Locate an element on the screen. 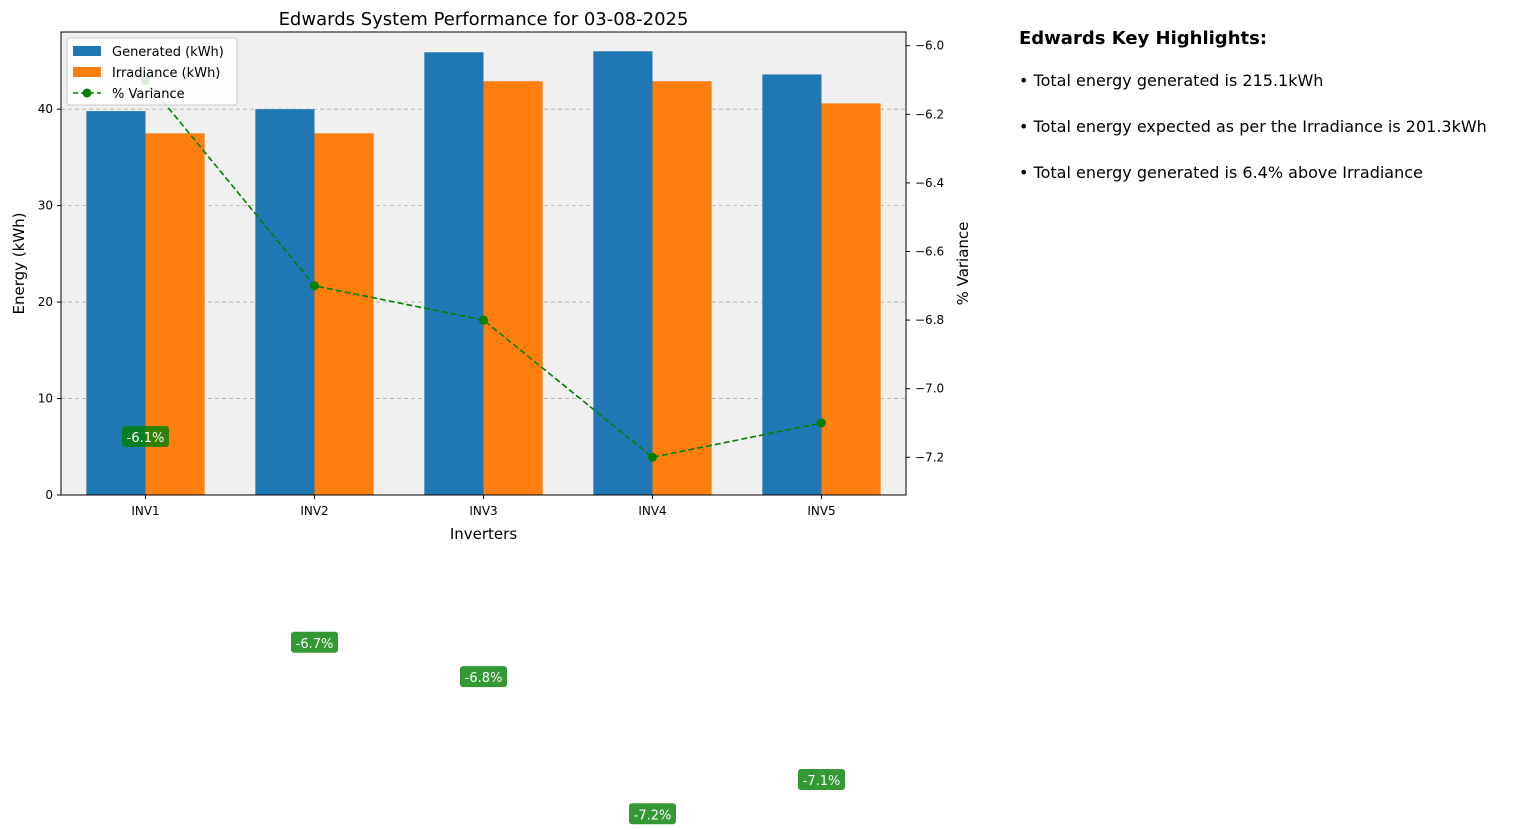 This screenshot has height=830, width=1515. y-tick-label: 0 is located at coordinates (49, 495).